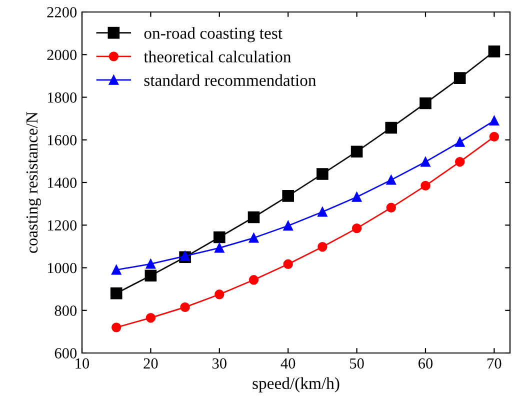 The height and width of the screenshot is (418, 520). Describe the element at coordinates (230, 80) in the screenshot. I see `legend-label: standard recommendation` at that location.